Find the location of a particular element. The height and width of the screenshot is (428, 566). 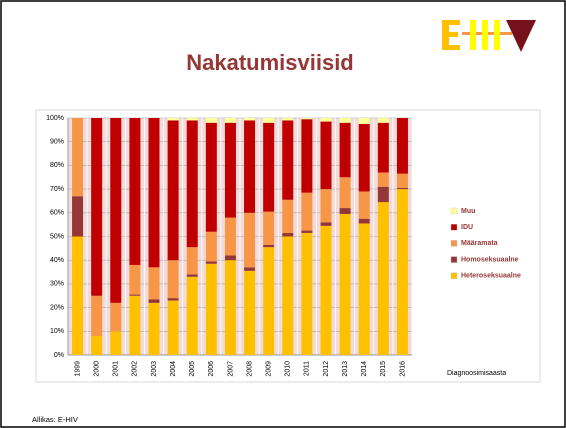

y-tick-label: 70% is located at coordinates (57, 189).